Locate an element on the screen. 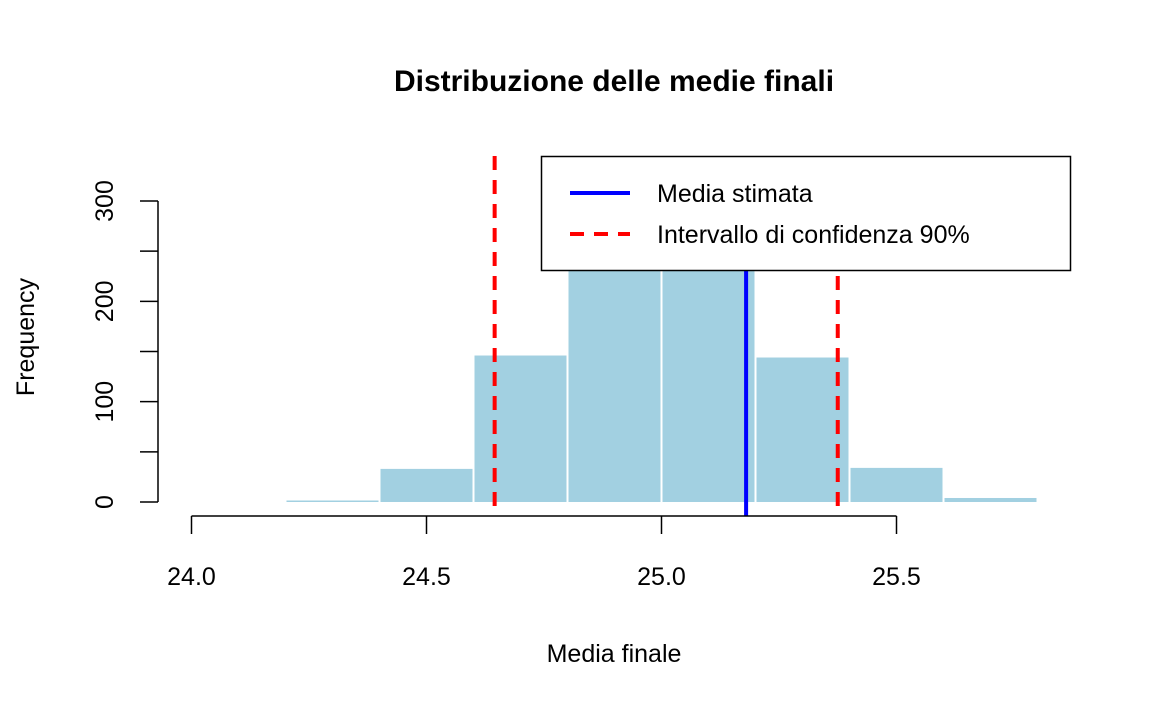 Image resolution: width=1152 pixels, height=711 pixels. x-tick-label: 24.5 is located at coordinates (426, 577).